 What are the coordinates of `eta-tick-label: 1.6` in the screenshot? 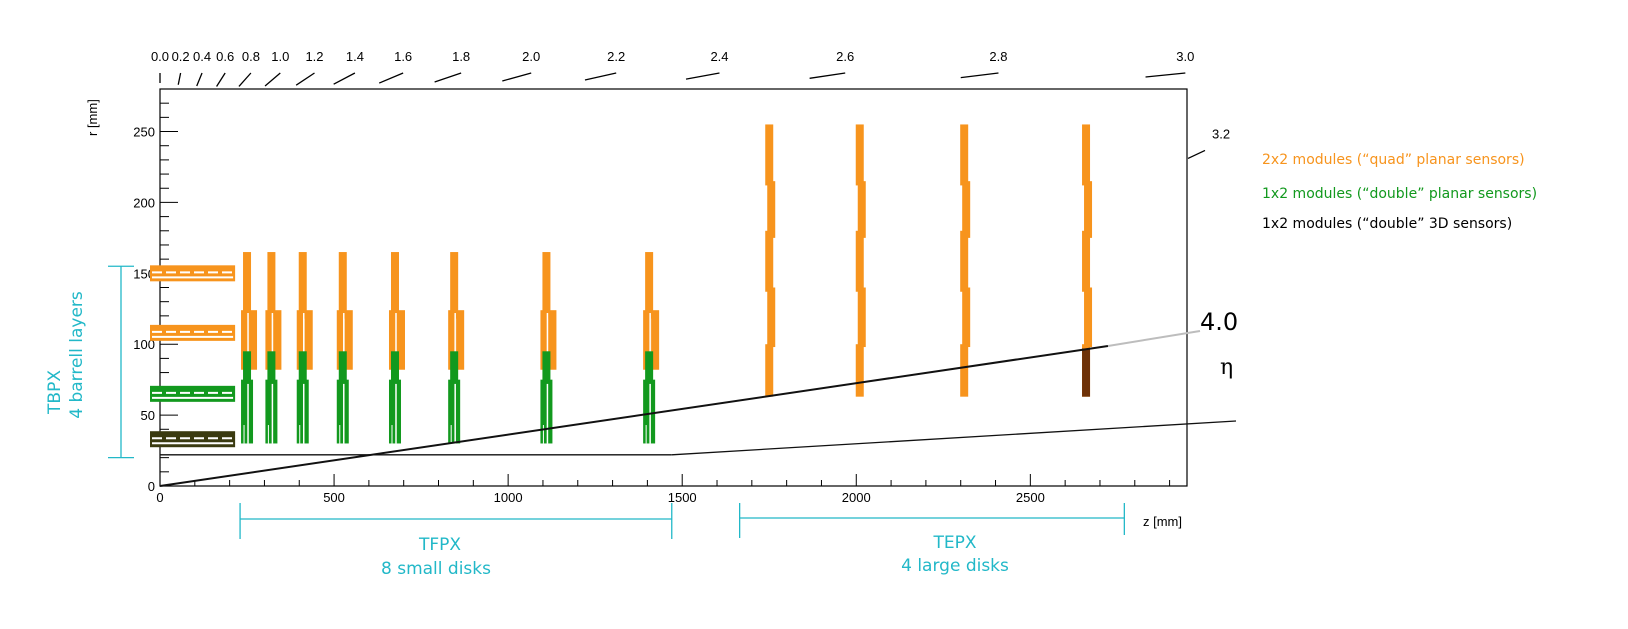 It's located at (403, 56).